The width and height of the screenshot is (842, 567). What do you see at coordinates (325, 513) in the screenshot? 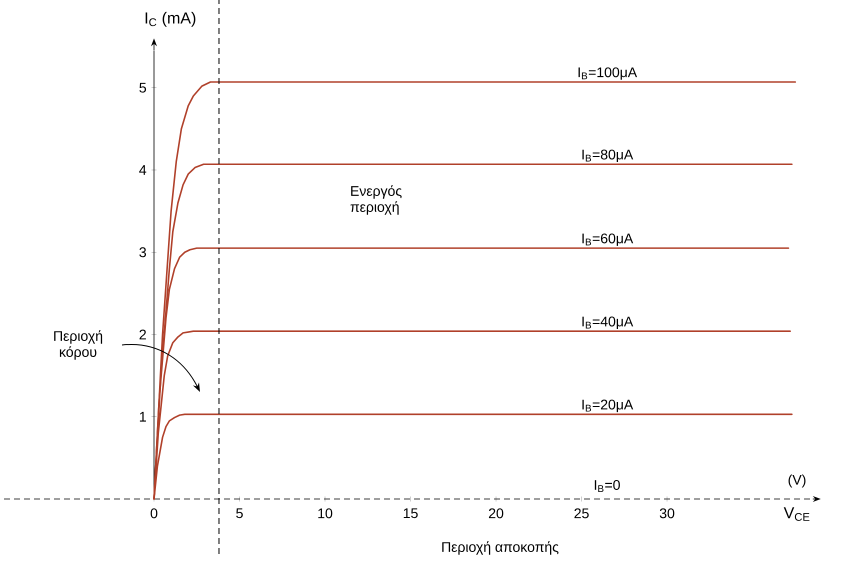
I see `x-tick-label: 10` at bounding box center [325, 513].